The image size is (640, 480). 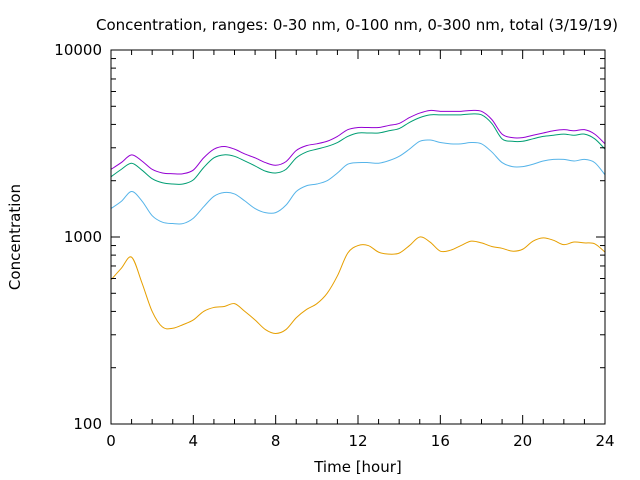 I want to click on x-tick-label: 16, so click(x=440, y=441).